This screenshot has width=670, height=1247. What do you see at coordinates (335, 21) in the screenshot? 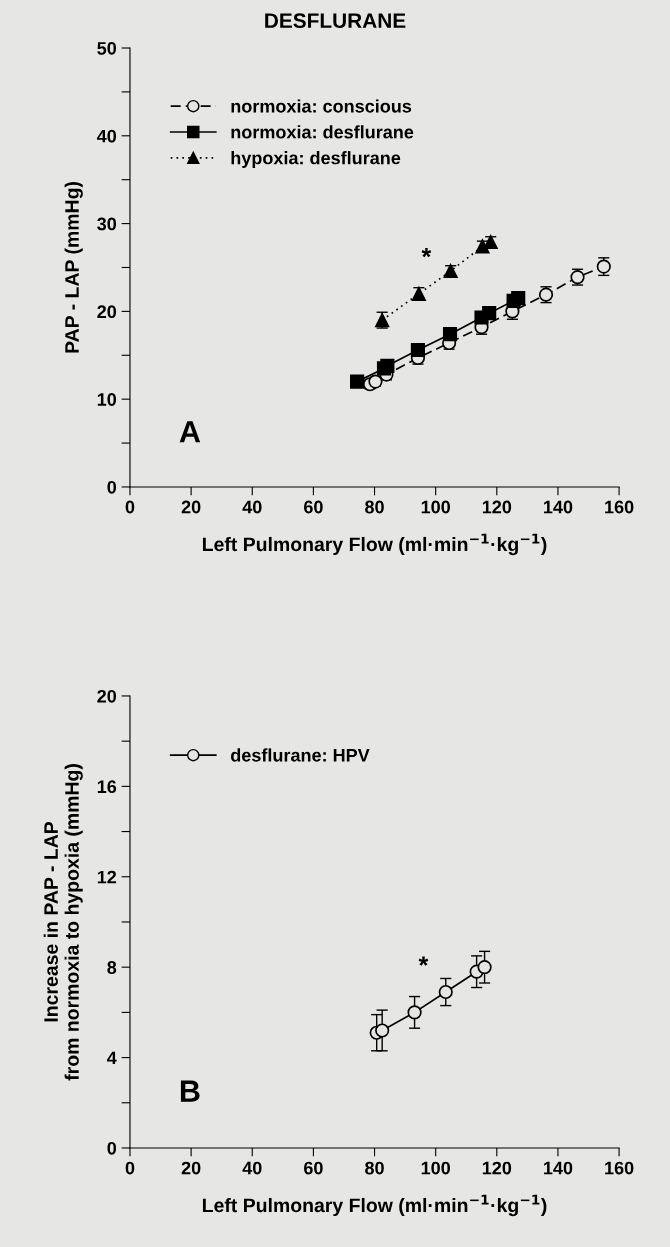
I see `chart-title: DESFLURANE` at bounding box center [335, 21].